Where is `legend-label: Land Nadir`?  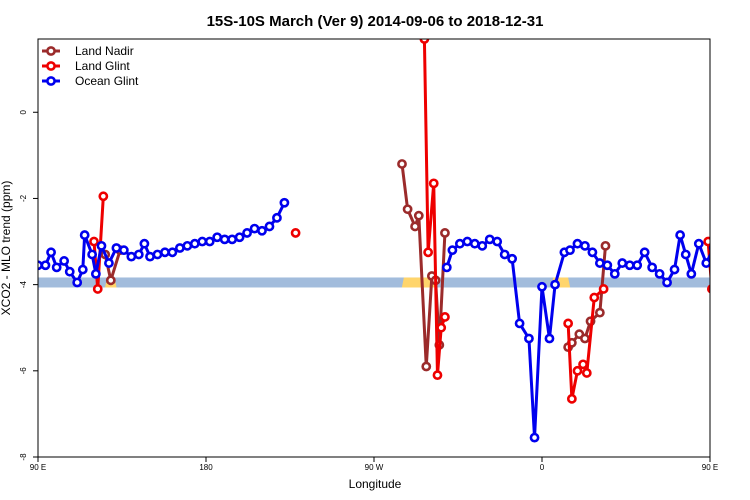
legend-label: Land Nadir is located at coordinates (104, 51).